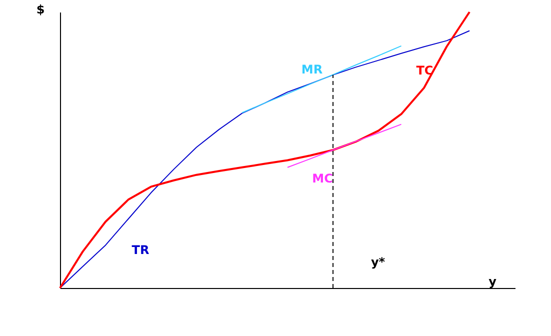 This screenshot has width=551, height=336. I want to click on annotation: y*, so click(378, 262).